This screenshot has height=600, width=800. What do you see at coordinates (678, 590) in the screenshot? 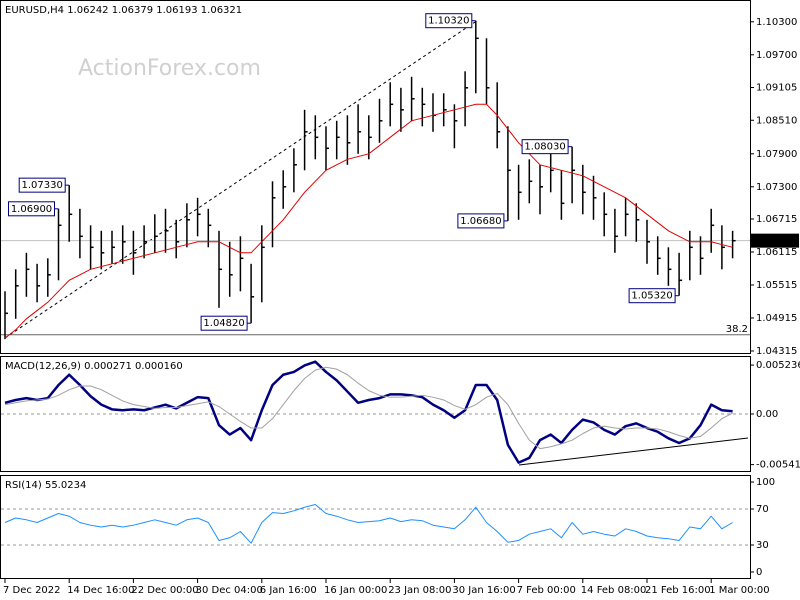
I see `x-tick-label: 21 Feb 16:00` at bounding box center [678, 590].